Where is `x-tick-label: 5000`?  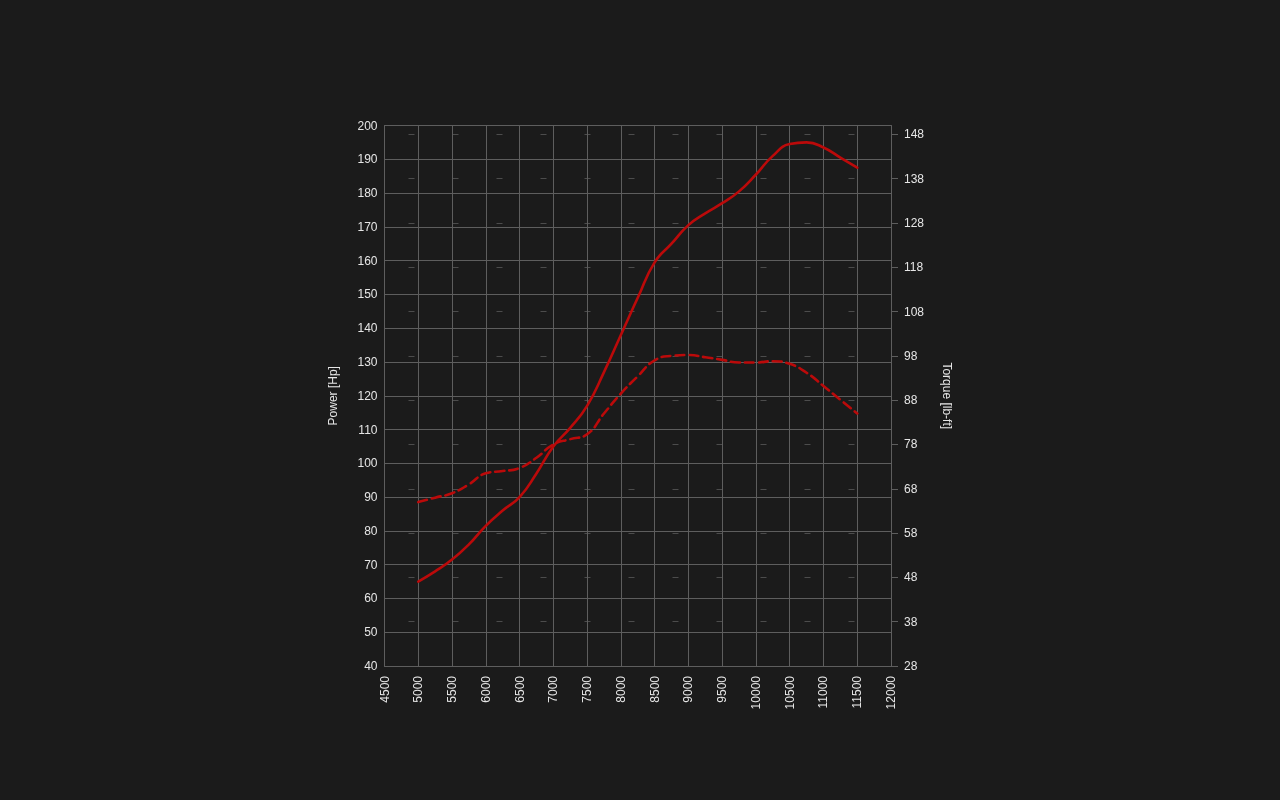
x-tick-label: 5000 is located at coordinates (418, 689).